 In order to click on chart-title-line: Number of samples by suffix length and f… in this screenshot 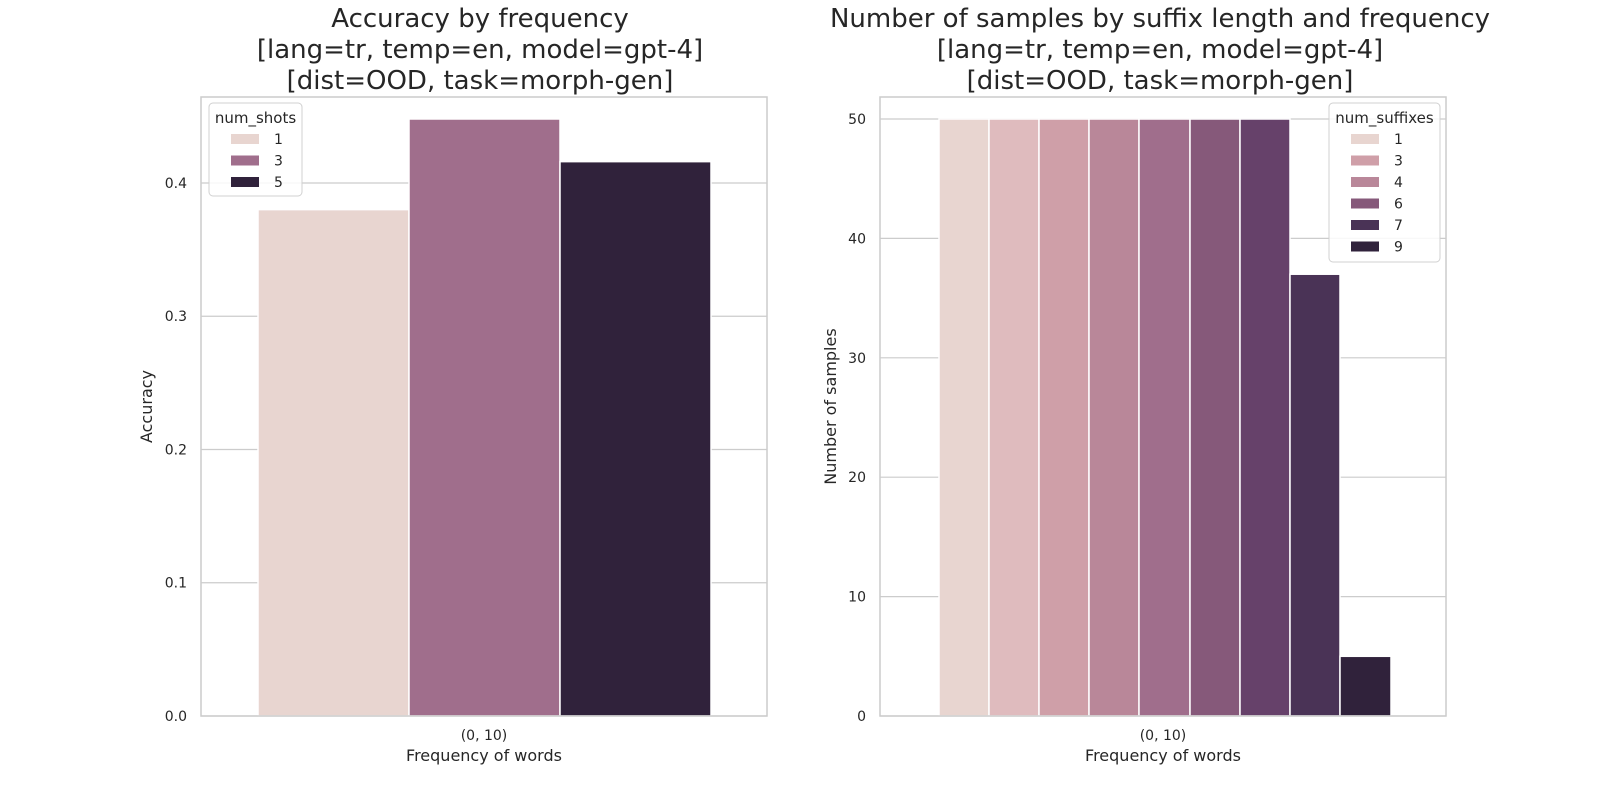, I will do `click(1160, 19)`.